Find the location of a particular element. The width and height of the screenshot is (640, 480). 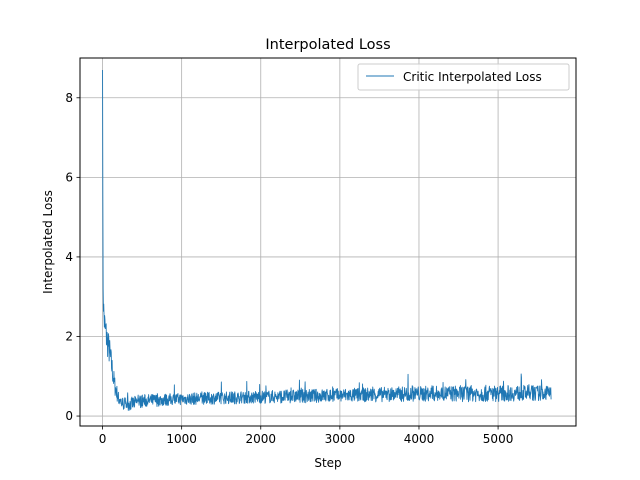

x-tick-label: 0 is located at coordinates (103, 439).